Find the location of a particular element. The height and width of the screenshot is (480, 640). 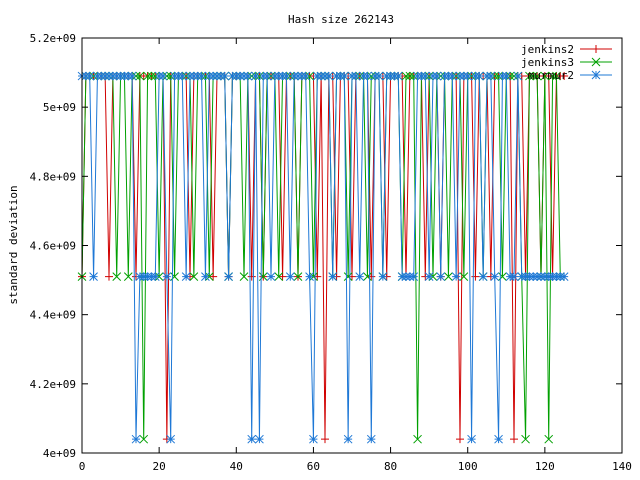

x-tick-label: 20 is located at coordinates (159, 466).